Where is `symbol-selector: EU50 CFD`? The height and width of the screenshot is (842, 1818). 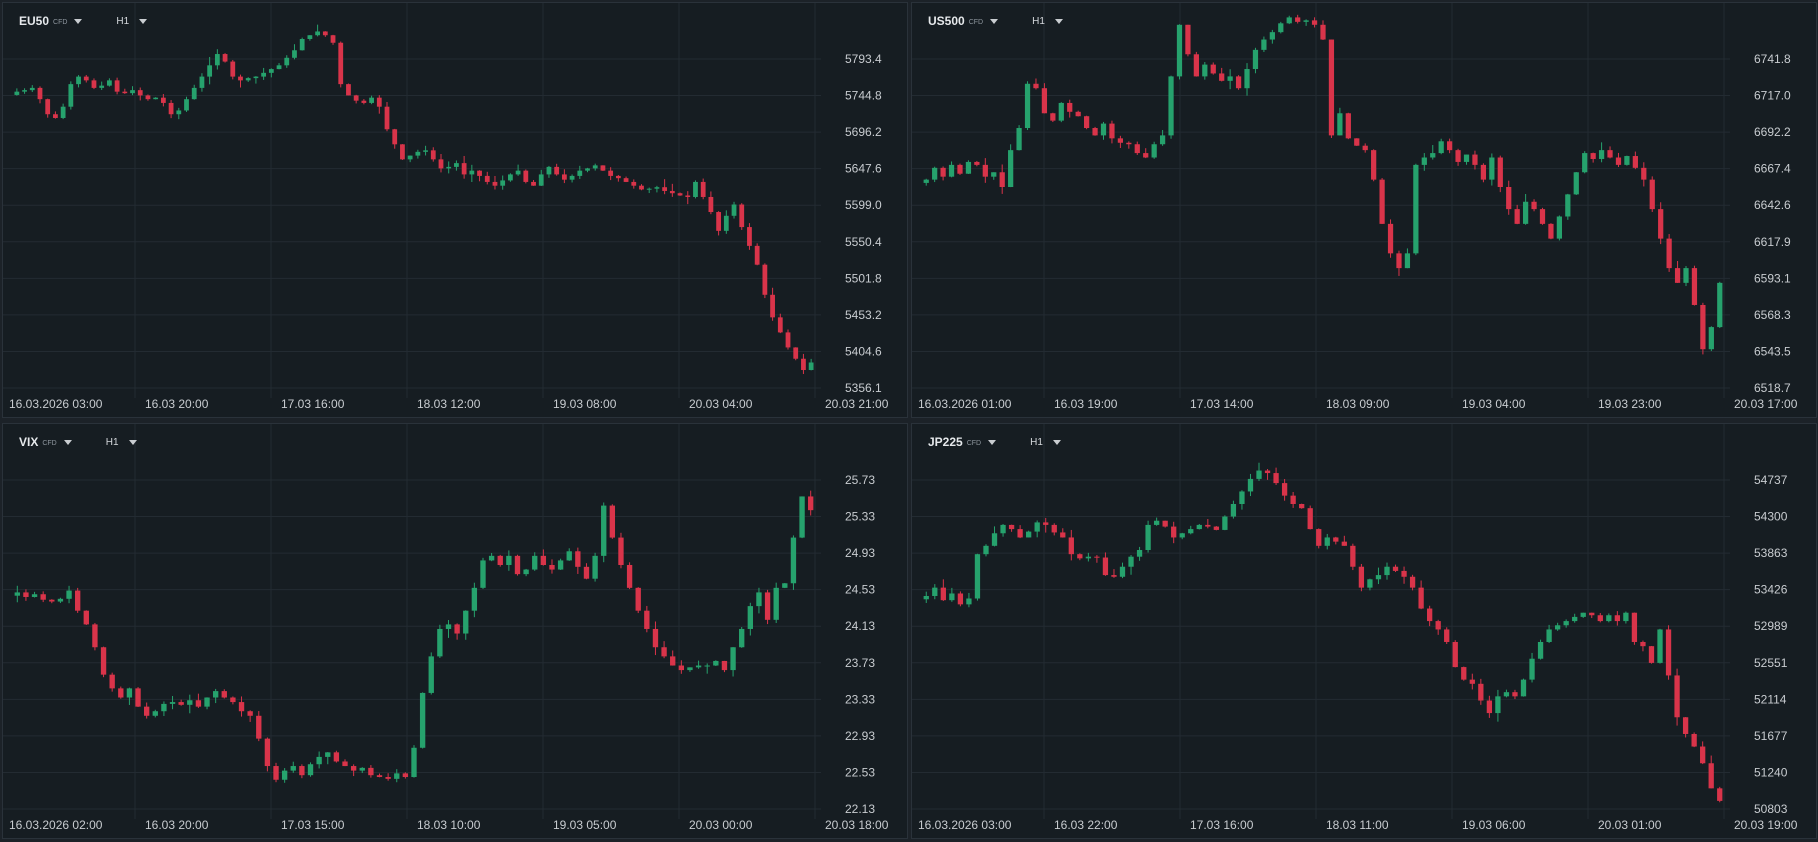 symbol-selector: EU50 CFD is located at coordinates (51, 21).